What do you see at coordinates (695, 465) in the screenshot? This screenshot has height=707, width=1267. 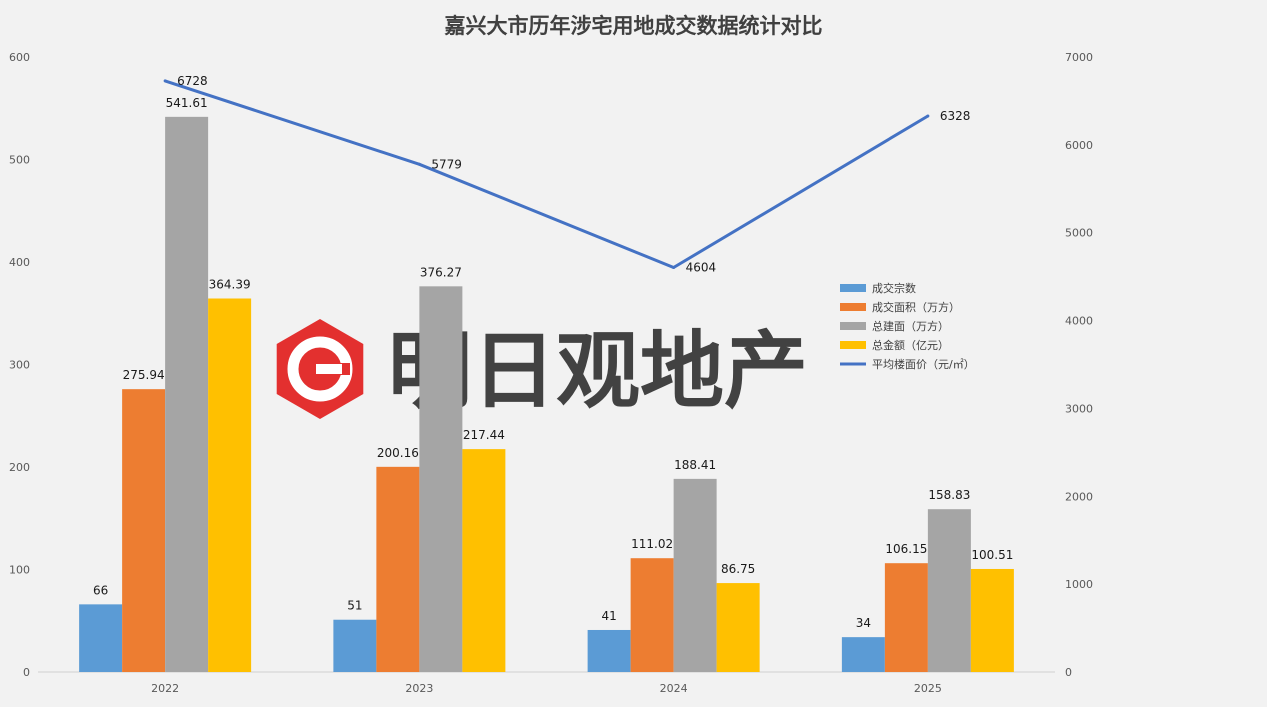 I see `bar-data-label: 188.41` at bounding box center [695, 465].